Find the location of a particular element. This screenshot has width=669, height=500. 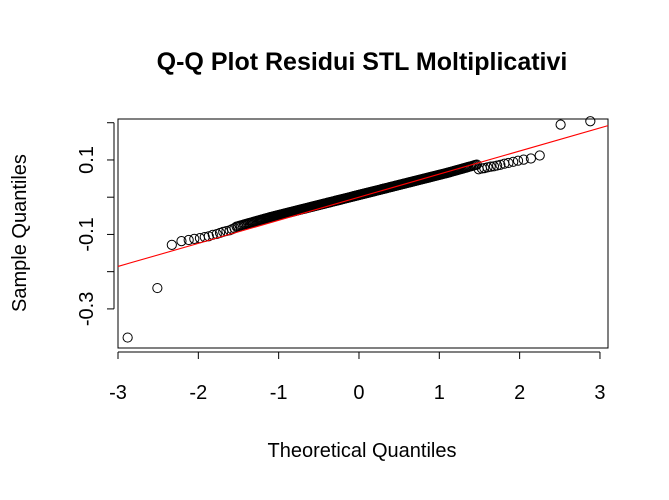

y-tick-label: -0.3 is located at coordinates (87, 309).